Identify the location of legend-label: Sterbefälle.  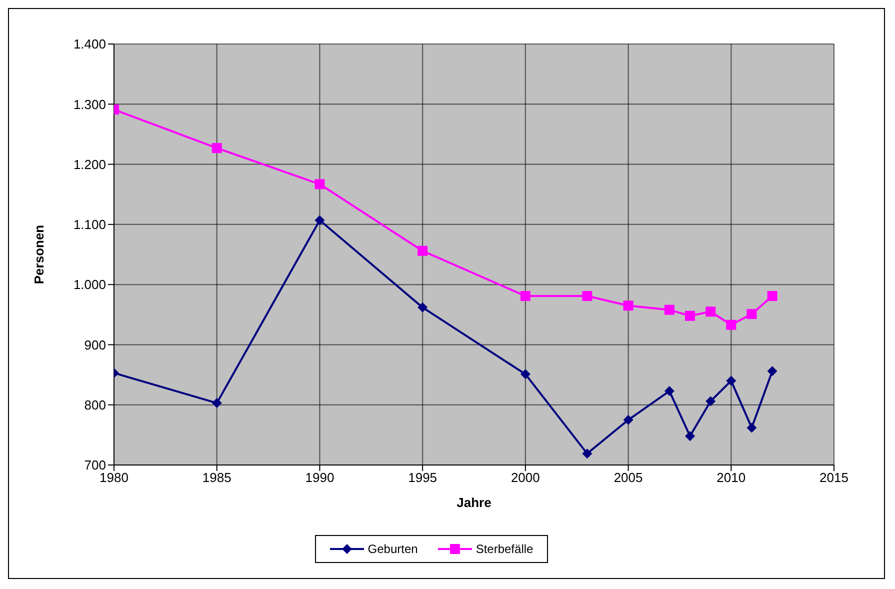
(504, 549).